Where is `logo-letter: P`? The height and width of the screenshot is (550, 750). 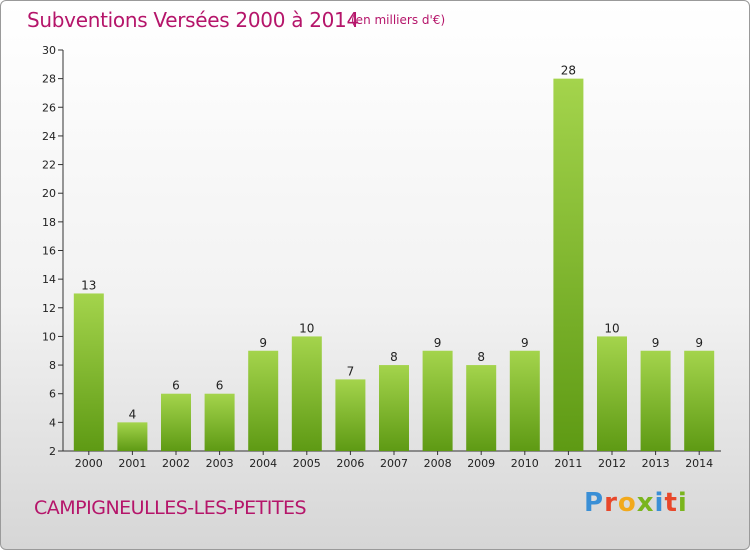 logo-letter: P is located at coordinates (594, 503).